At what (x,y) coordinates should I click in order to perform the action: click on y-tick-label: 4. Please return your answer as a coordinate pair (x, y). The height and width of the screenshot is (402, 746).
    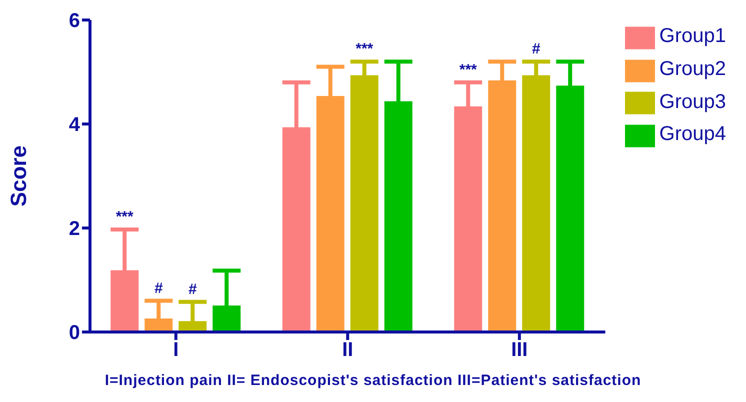
    Looking at the image, I should click on (74, 125).